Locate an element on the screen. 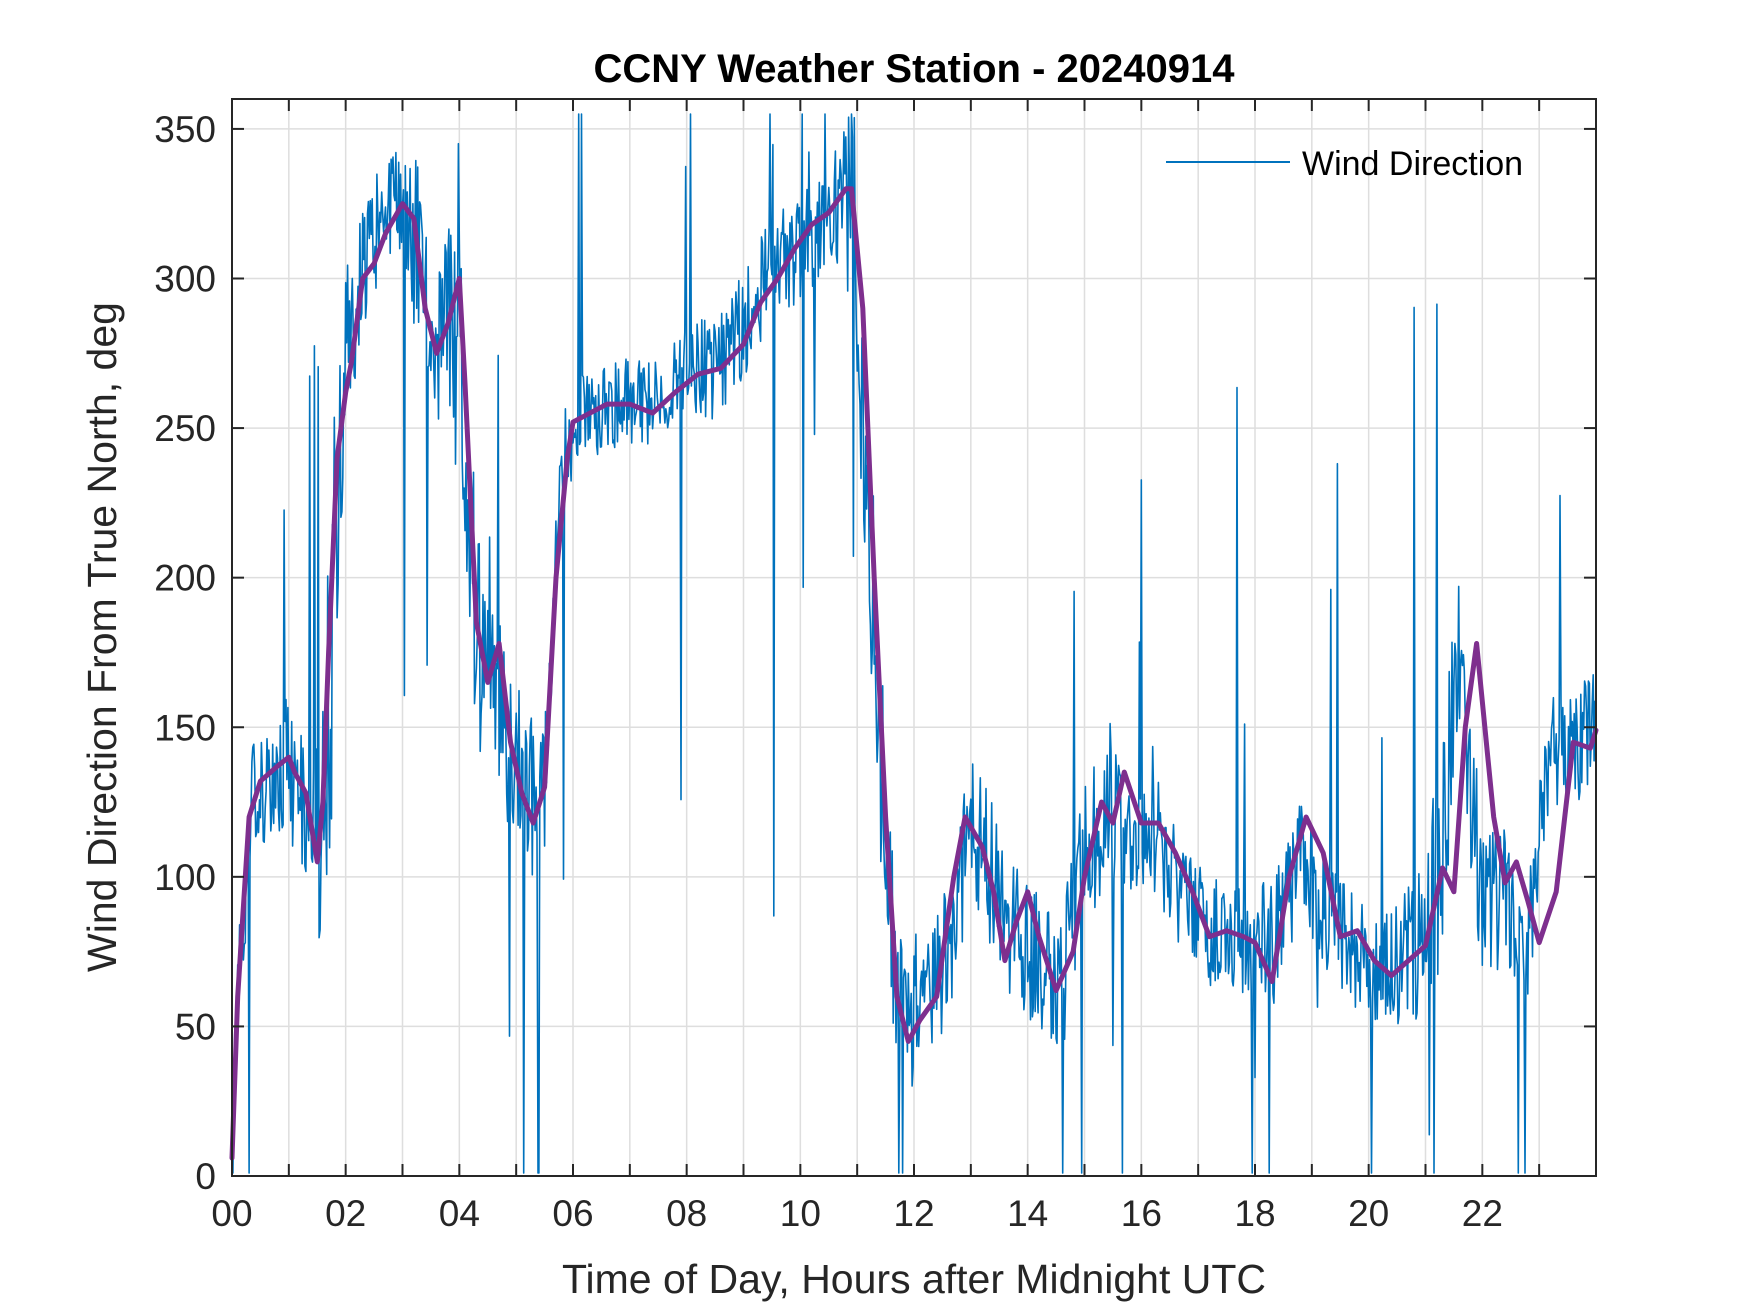  legend: Wind Direction is located at coordinates (1344, 164).